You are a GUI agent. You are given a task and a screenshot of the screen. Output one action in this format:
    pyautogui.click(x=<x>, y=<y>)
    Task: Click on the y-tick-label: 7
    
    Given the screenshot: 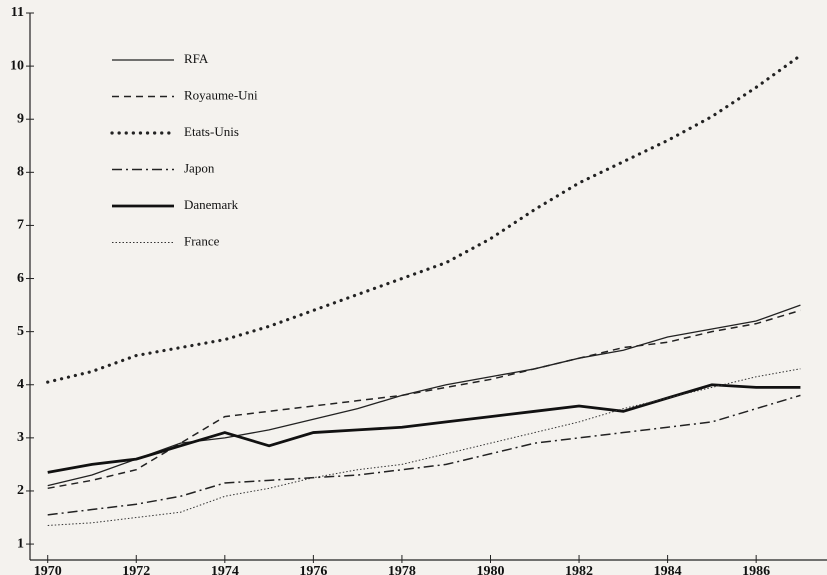 What is the action you would take?
    pyautogui.click(x=20, y=225)
    